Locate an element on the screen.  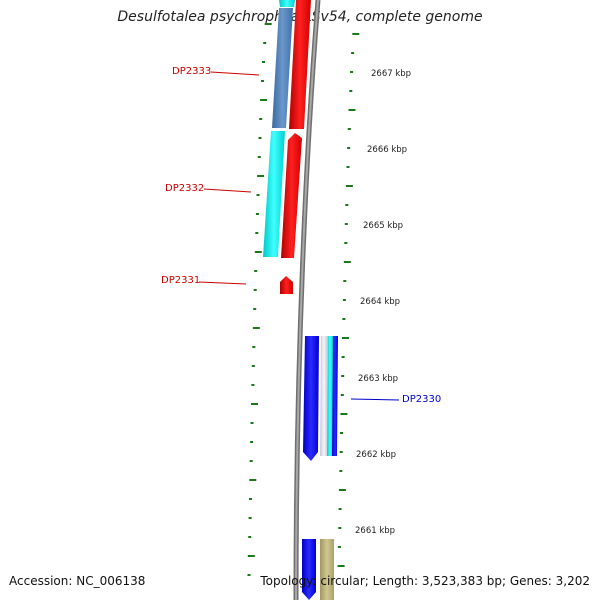
kbp-label: 2666 kbp is located at coordinates (387, 150).